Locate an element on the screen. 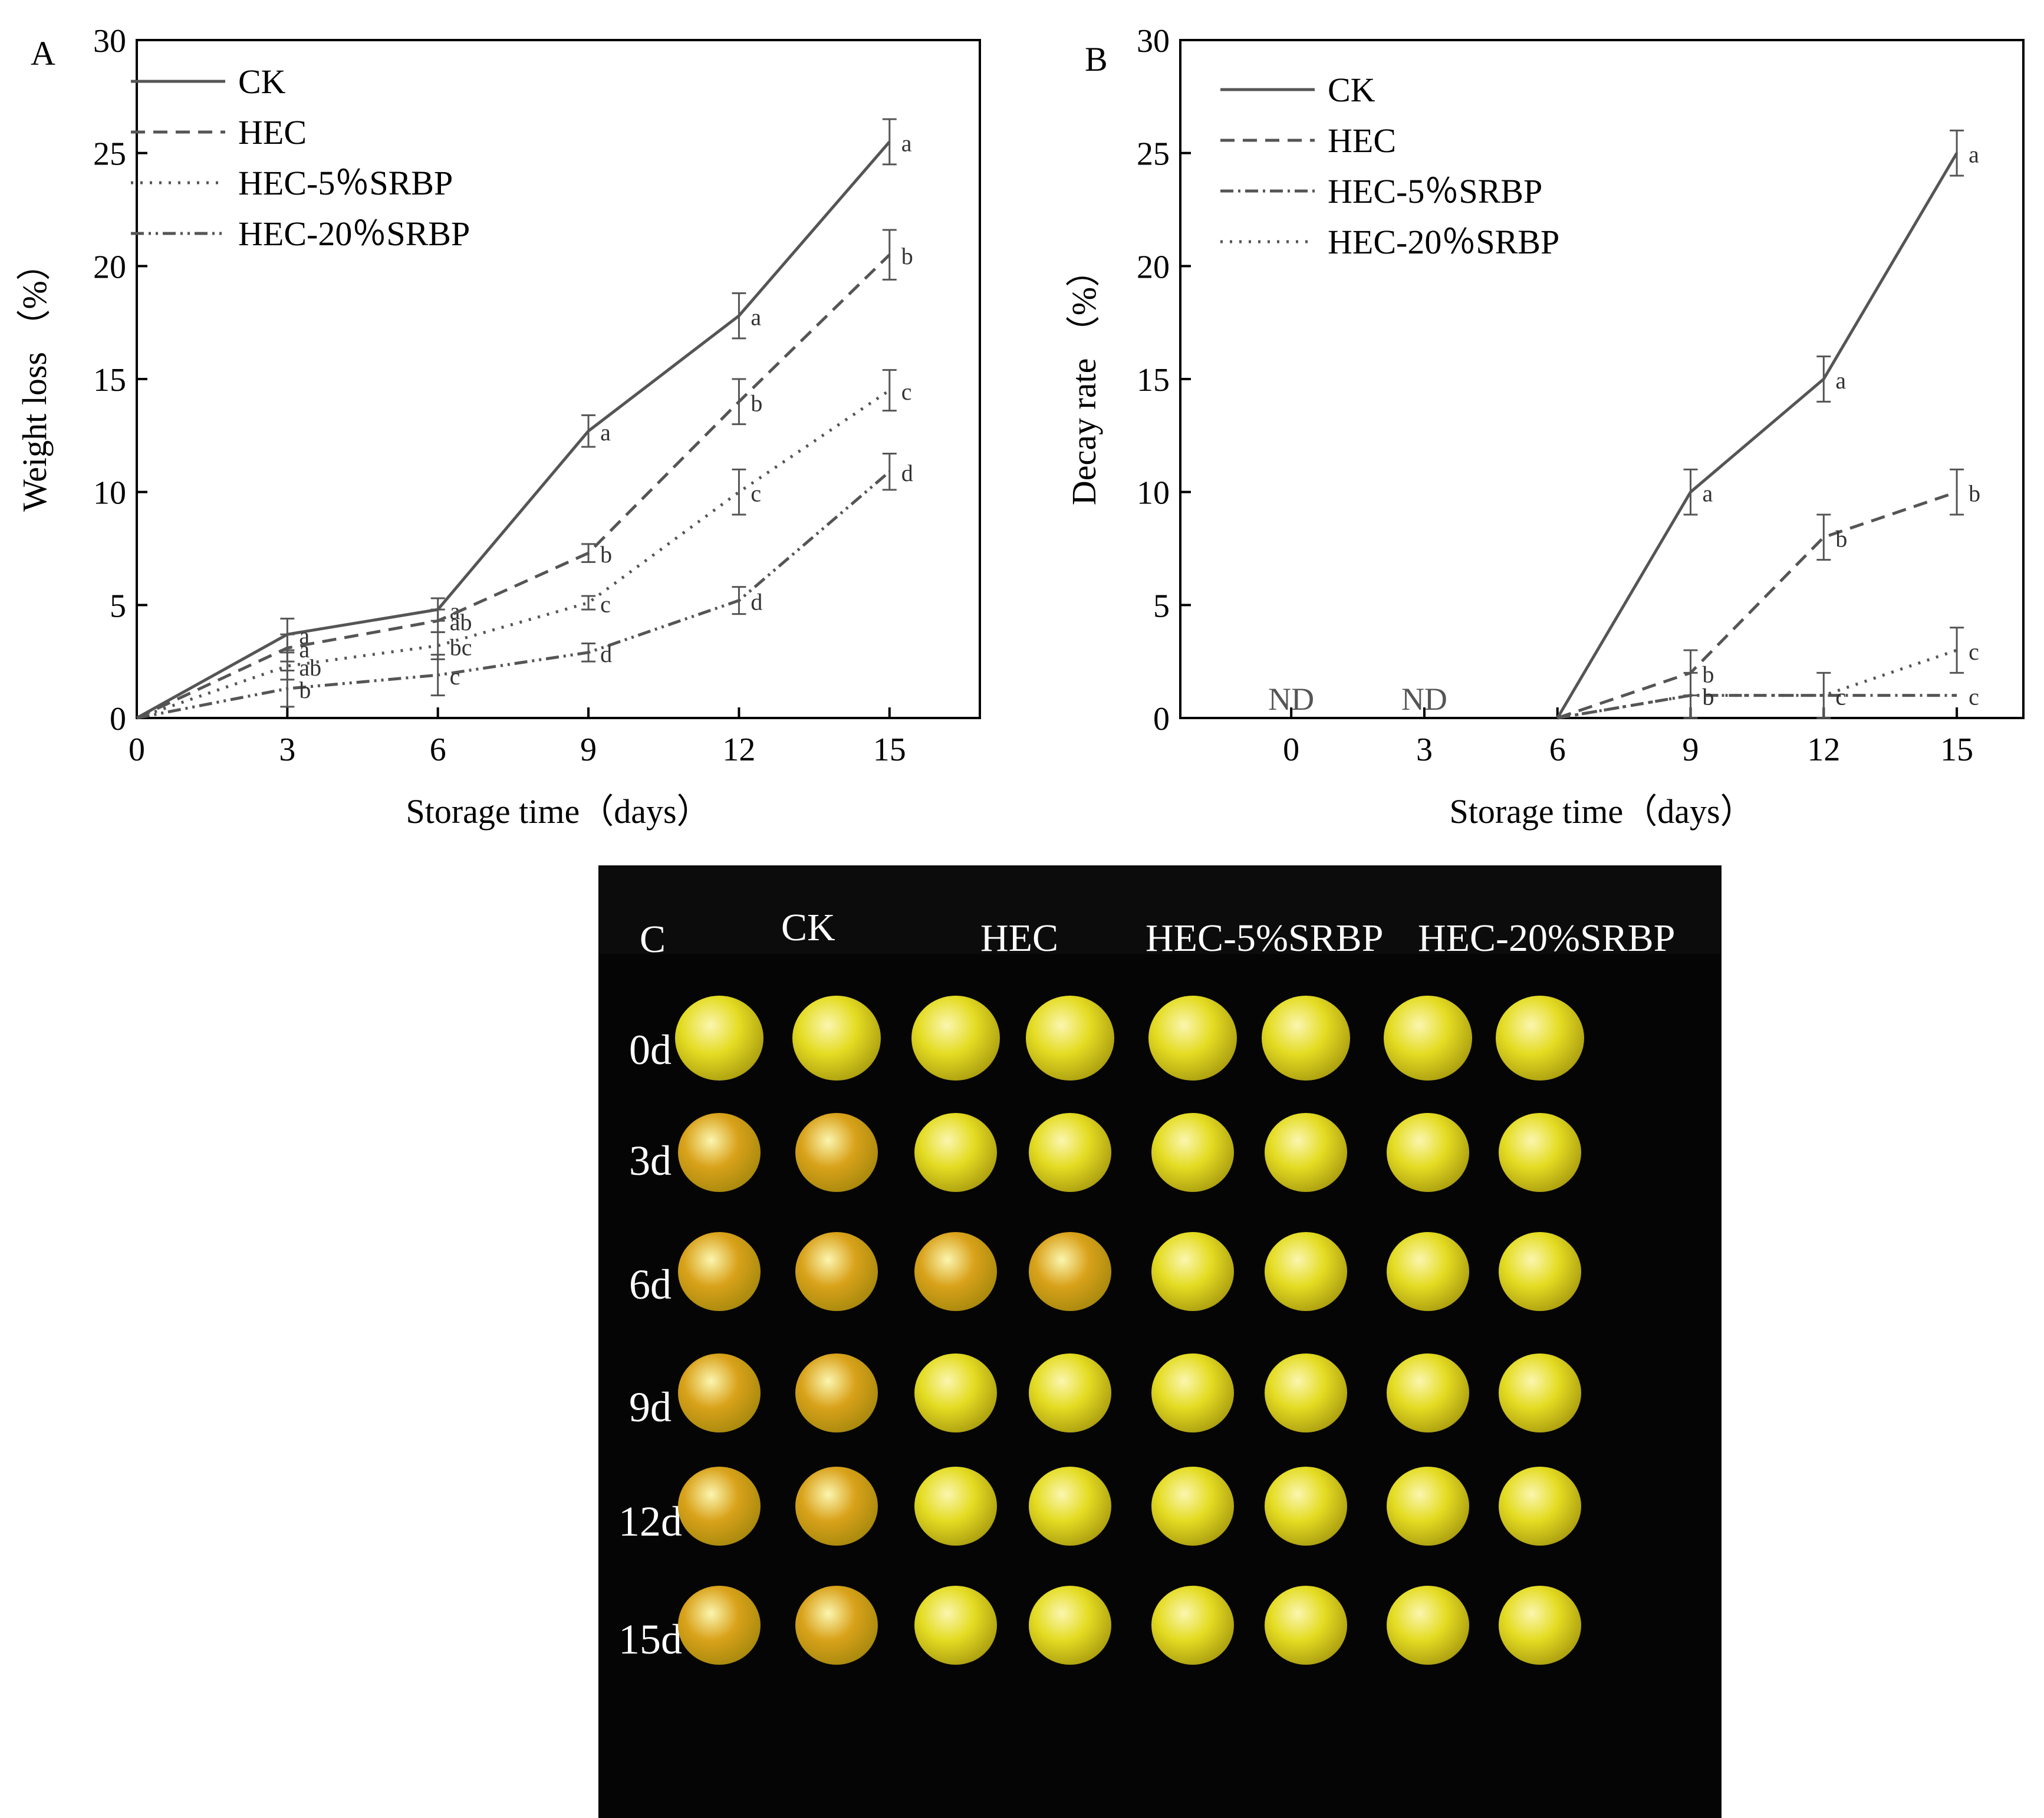  photo-column-label: HEC is located at coordinates (1019, 938).